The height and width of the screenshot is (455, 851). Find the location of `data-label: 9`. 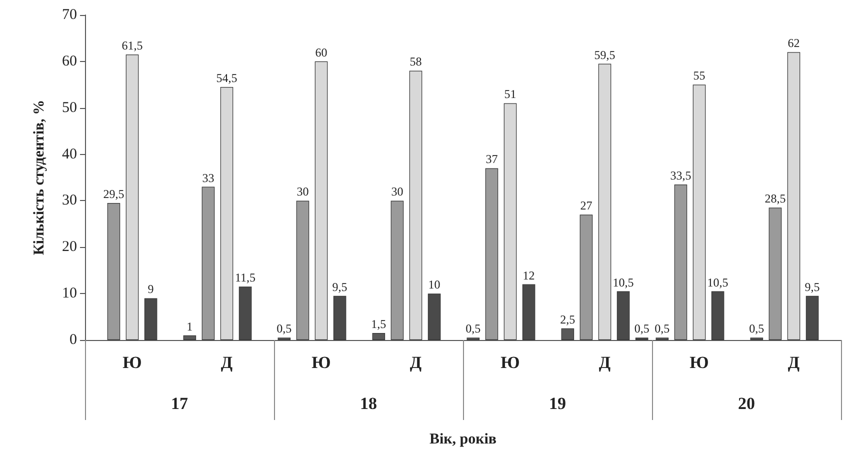

data-label: 9 is located at coordinates (151, 289).